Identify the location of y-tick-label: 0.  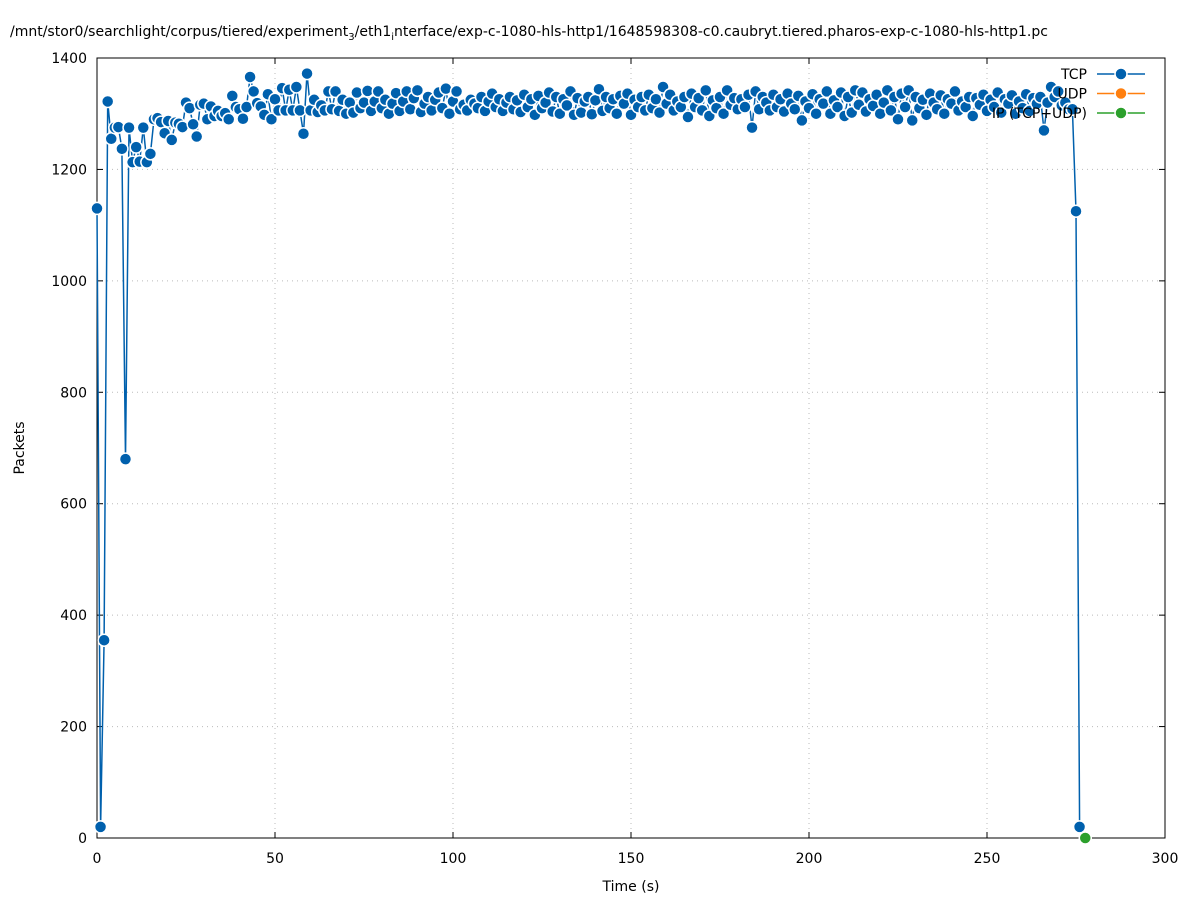
(82, 839).